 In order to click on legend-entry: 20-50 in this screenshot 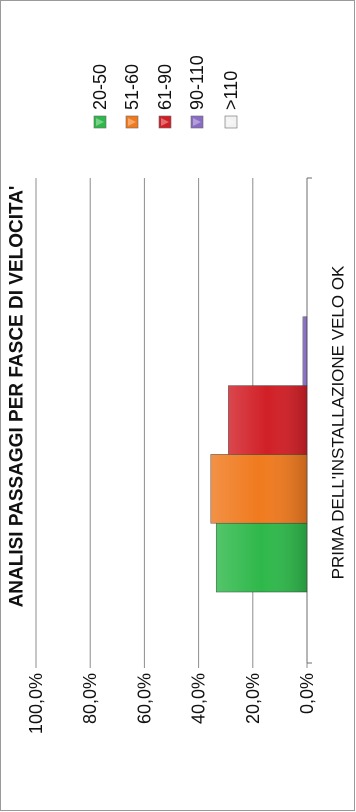, I will do `click(100, 96)`.